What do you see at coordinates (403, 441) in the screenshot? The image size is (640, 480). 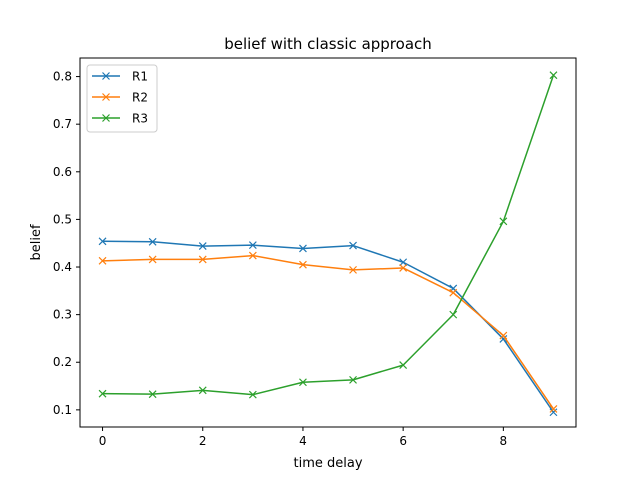 I see `x-tick-label: 6` at bounding box center [403, 441].